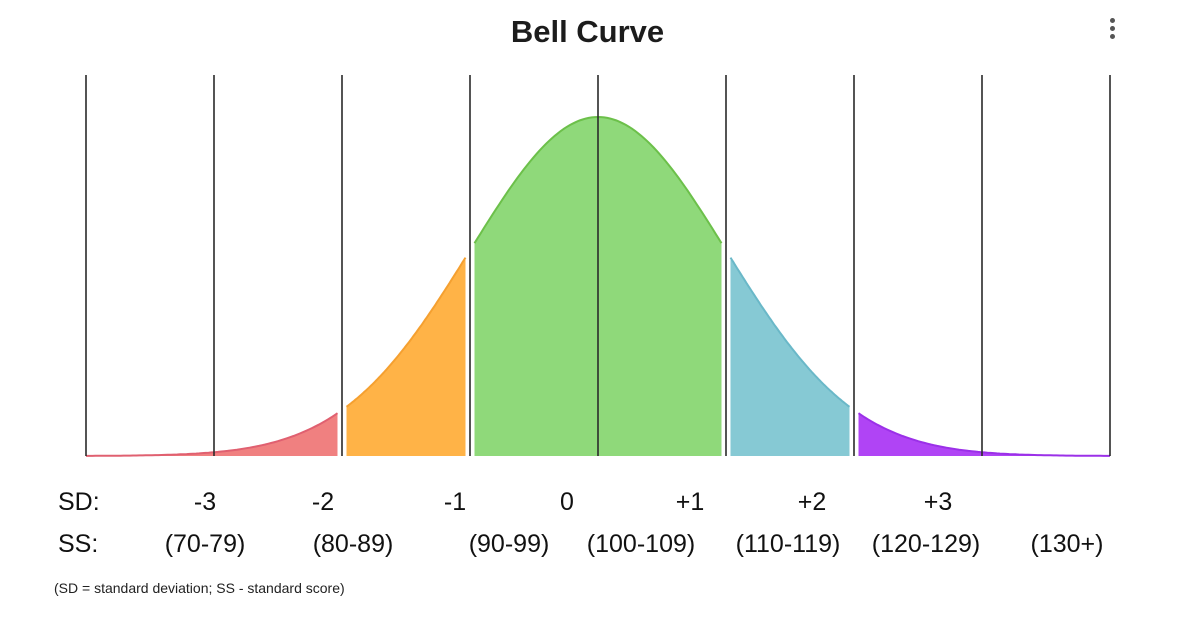 The image size is (1200, 630). I want to click on sd-tick-label: +3, so click(938, 502).